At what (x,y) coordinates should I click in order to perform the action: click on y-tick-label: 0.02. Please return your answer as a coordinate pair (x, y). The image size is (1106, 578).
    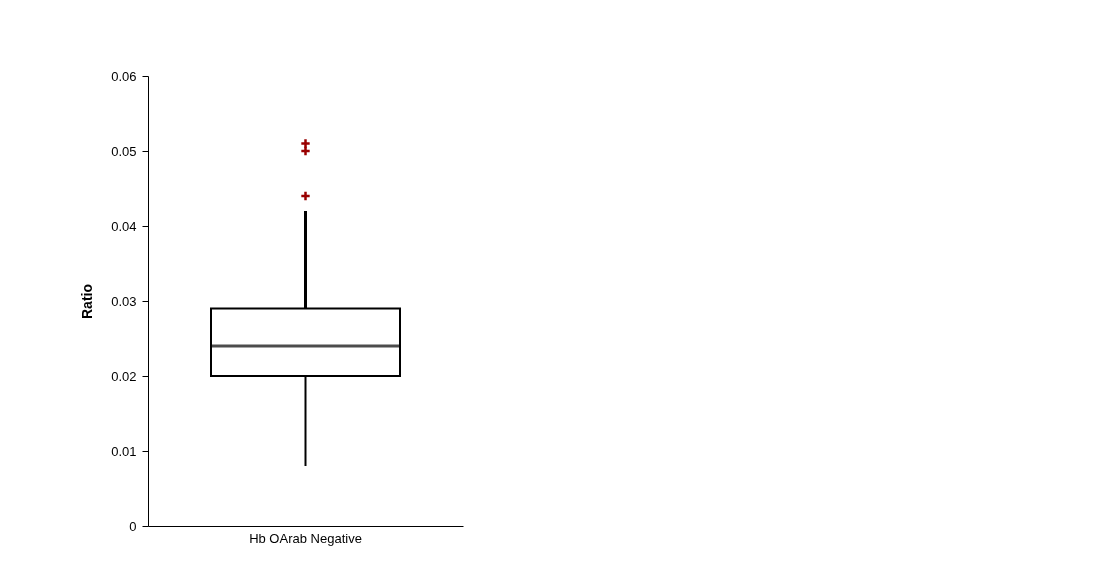
    Looking at the image, I should click on (124, 376).